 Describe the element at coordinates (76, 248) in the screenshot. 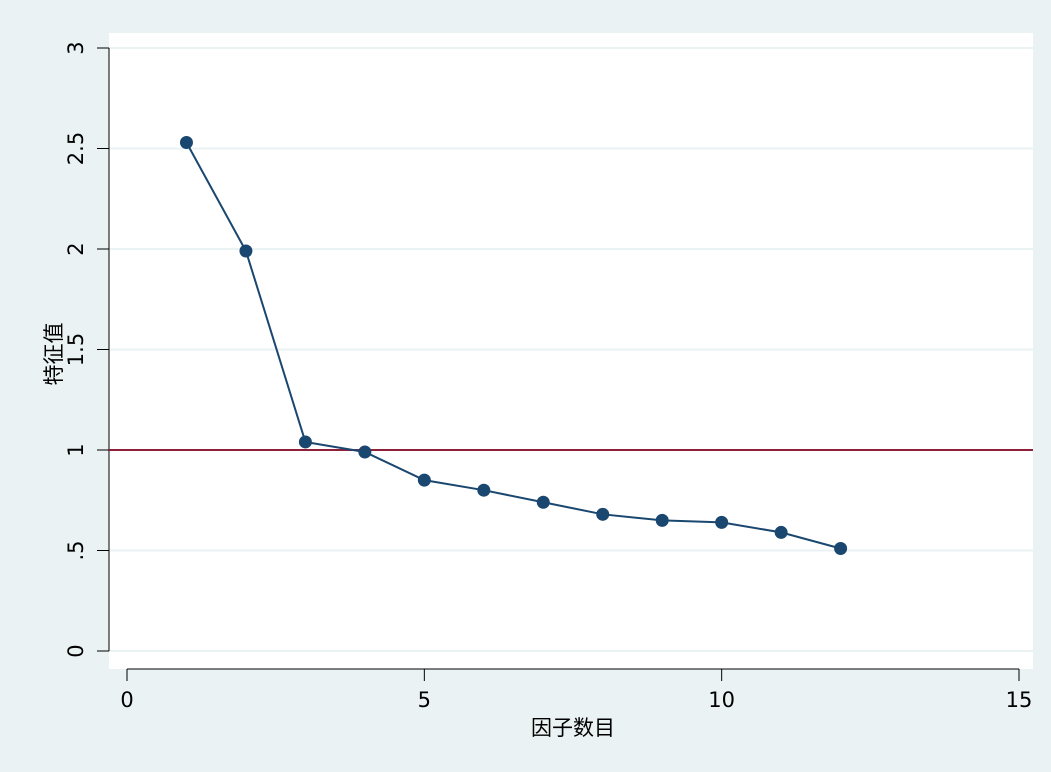

I see `y-tick-label: 2` at that location.